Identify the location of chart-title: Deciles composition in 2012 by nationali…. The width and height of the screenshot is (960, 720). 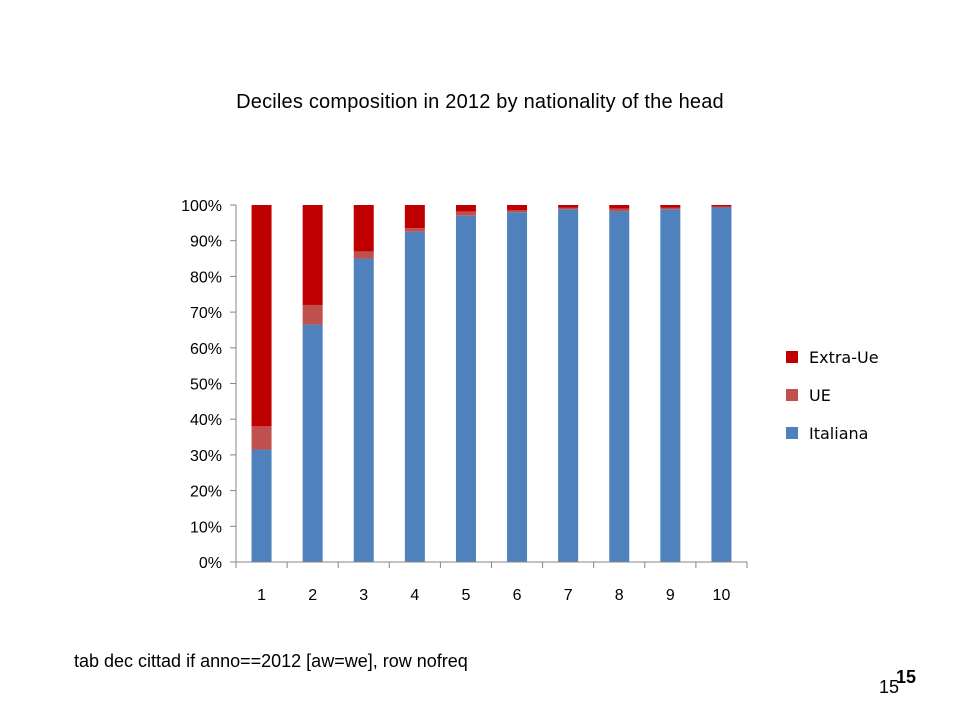
(480, 102).